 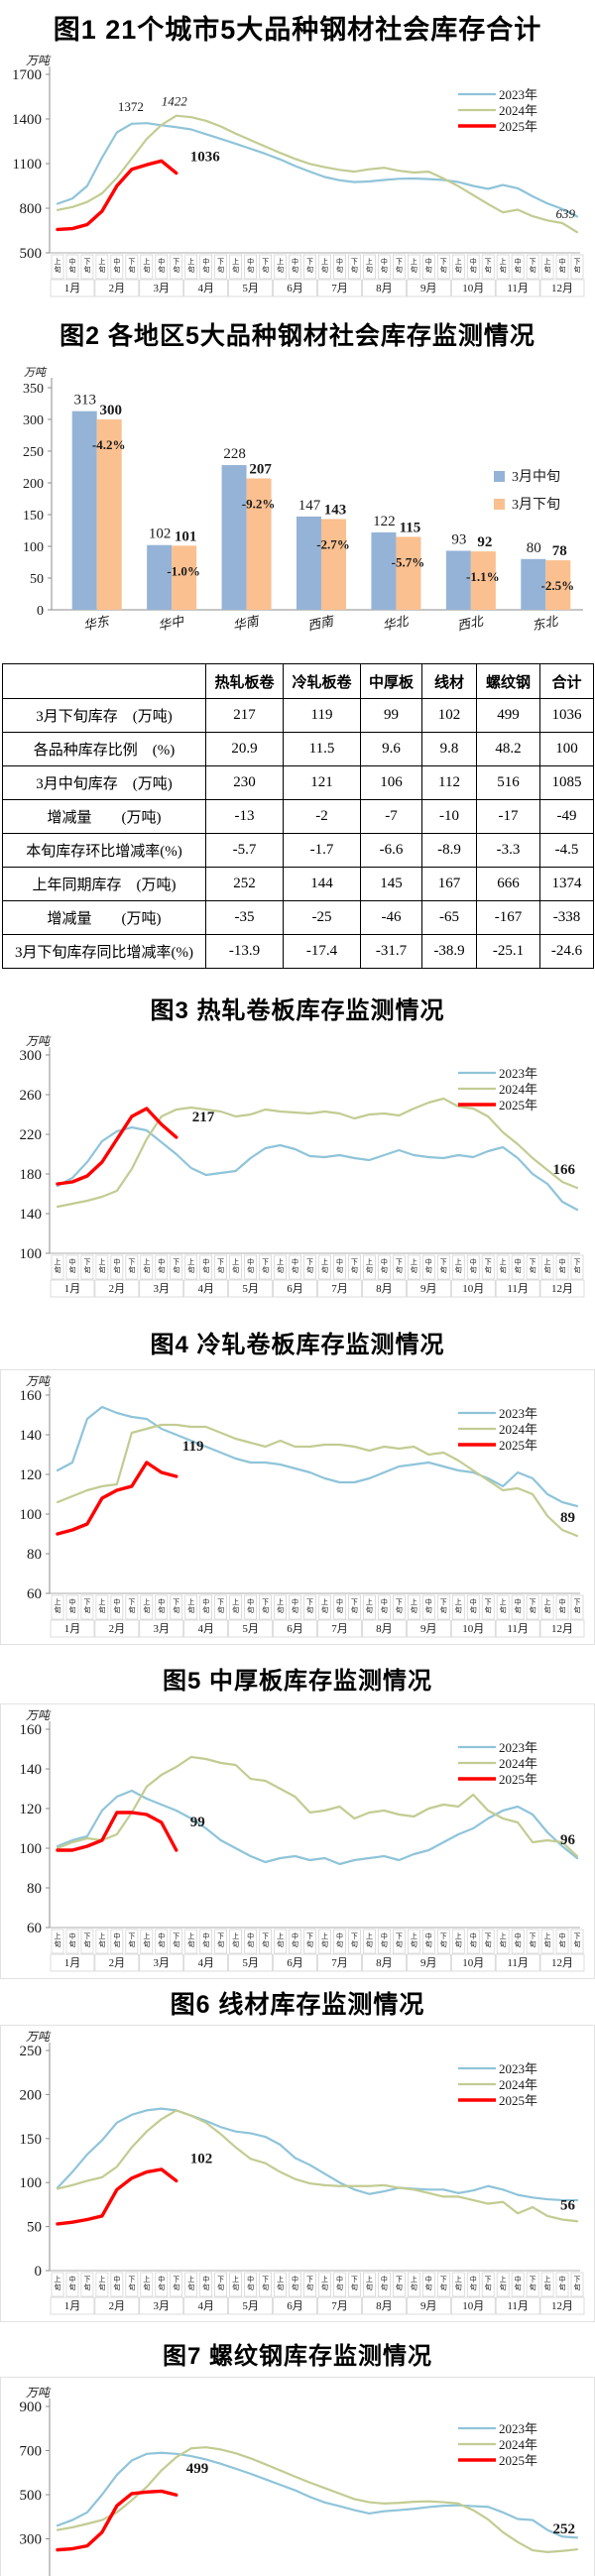 I want to click on y-tick-label: 1700, so click(x=27, y=75).